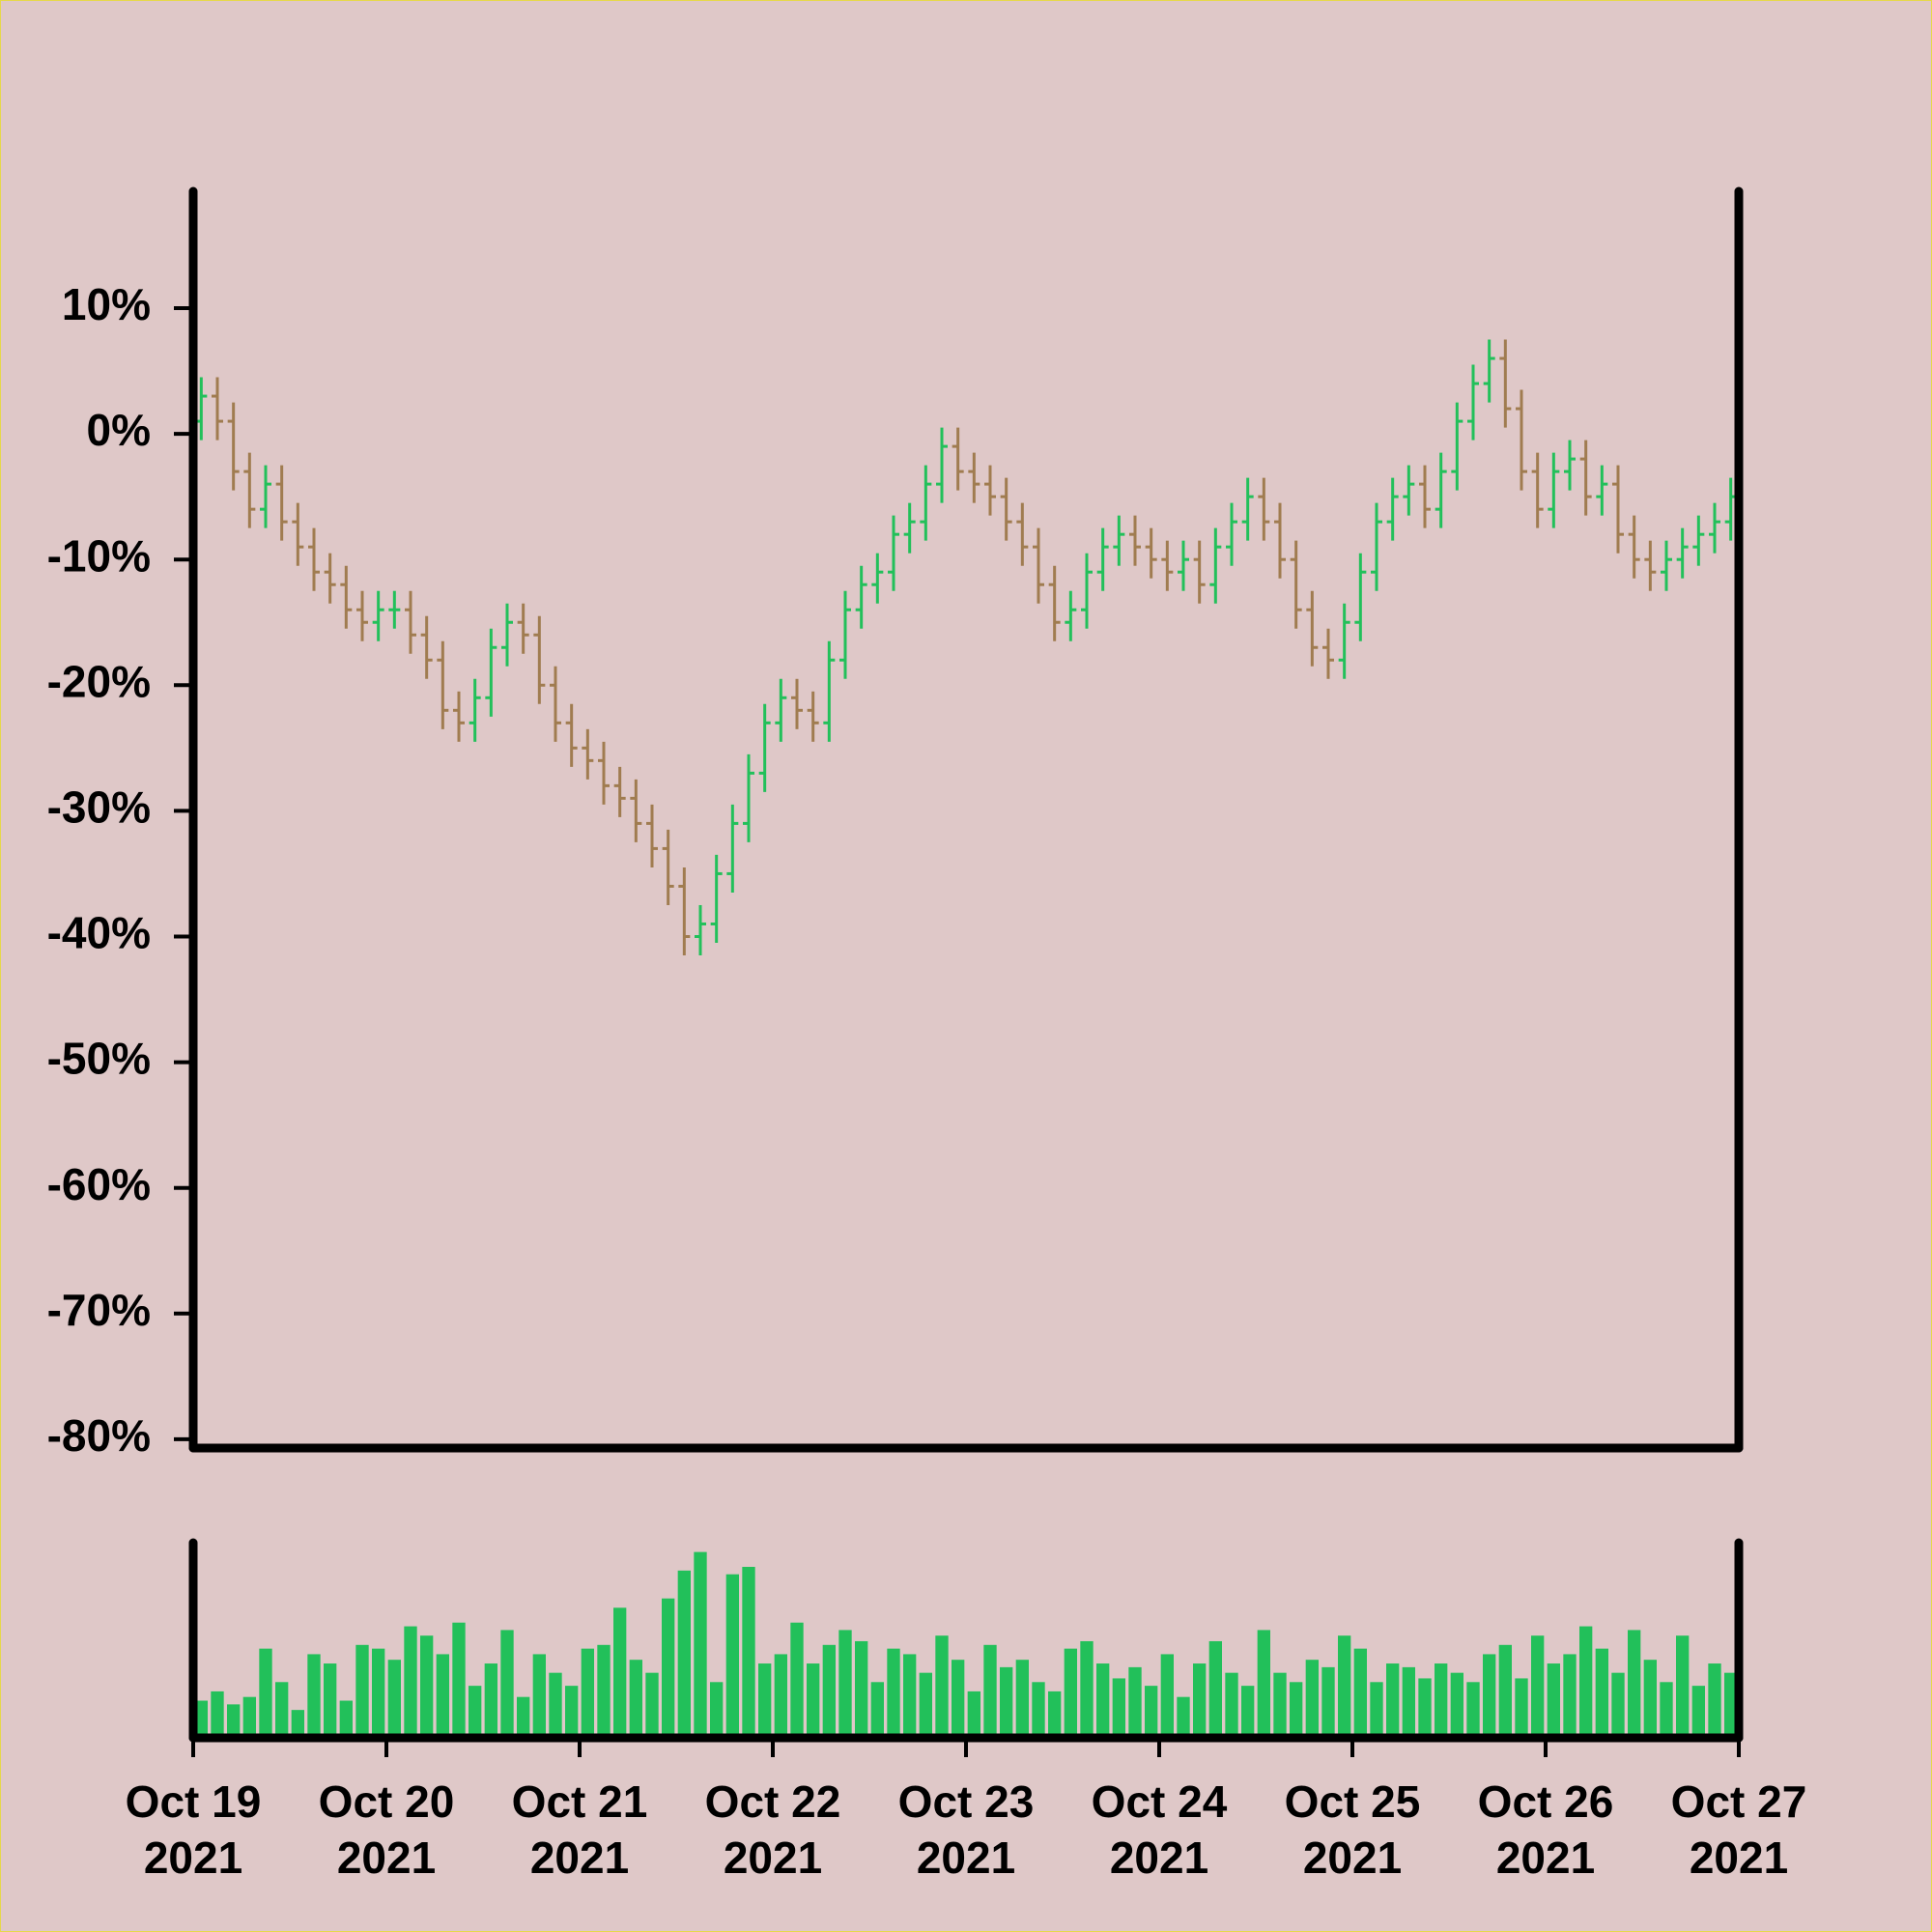 The height and width of the screenshot is (1932, 1932). Describe the element at coordinates (966, 1829) in the screenshot. I see `x-tick-label: Oct 23 2021` at that location.